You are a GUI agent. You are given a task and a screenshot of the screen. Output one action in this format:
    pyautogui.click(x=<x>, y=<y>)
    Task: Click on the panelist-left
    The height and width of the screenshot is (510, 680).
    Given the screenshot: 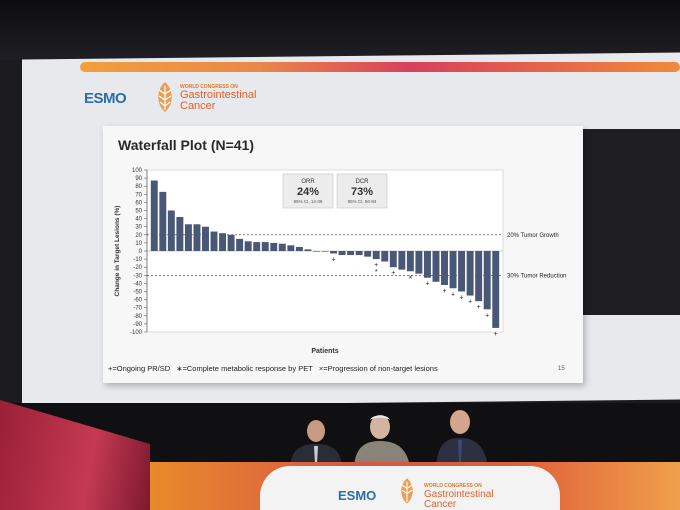 What is the action you would take?
    pyautogui.click(x=316, y=443)
    